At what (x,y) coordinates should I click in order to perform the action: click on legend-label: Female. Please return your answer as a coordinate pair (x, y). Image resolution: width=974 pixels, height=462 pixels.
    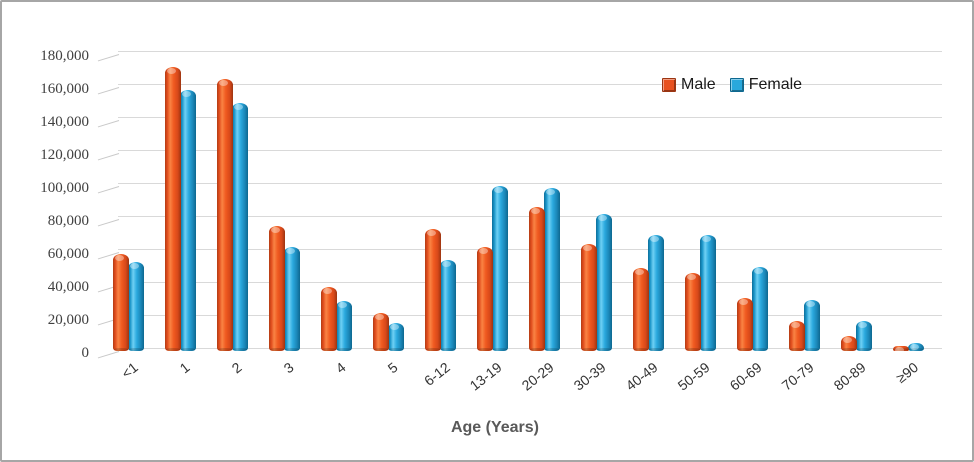
    Looking at the image, I should click on (775, 84).